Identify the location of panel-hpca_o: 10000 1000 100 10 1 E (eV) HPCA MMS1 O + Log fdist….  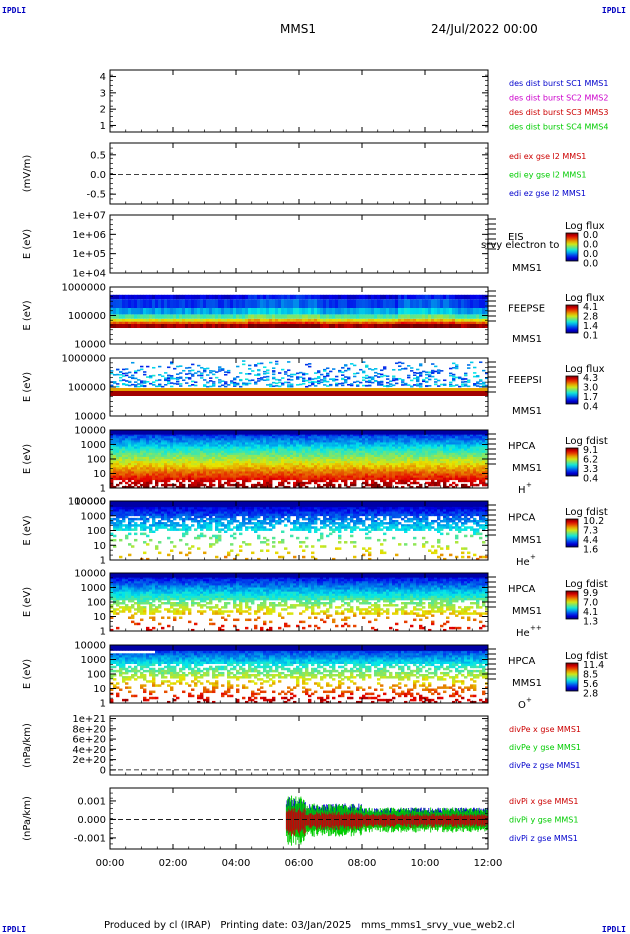
(315, 676).